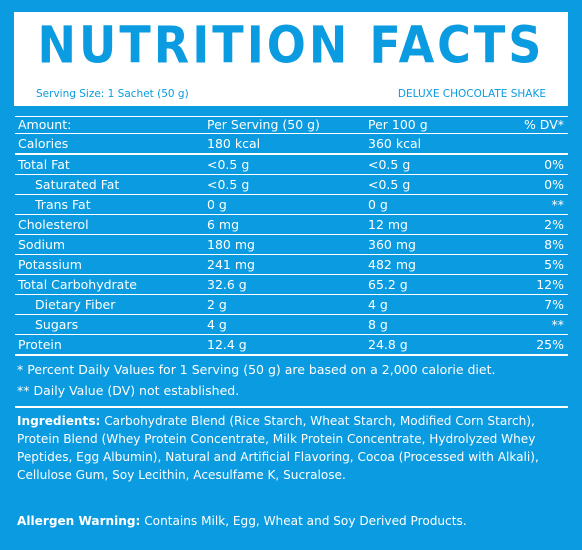  I want to click on nutrient-name: Cholesterol, so click(53, 224).